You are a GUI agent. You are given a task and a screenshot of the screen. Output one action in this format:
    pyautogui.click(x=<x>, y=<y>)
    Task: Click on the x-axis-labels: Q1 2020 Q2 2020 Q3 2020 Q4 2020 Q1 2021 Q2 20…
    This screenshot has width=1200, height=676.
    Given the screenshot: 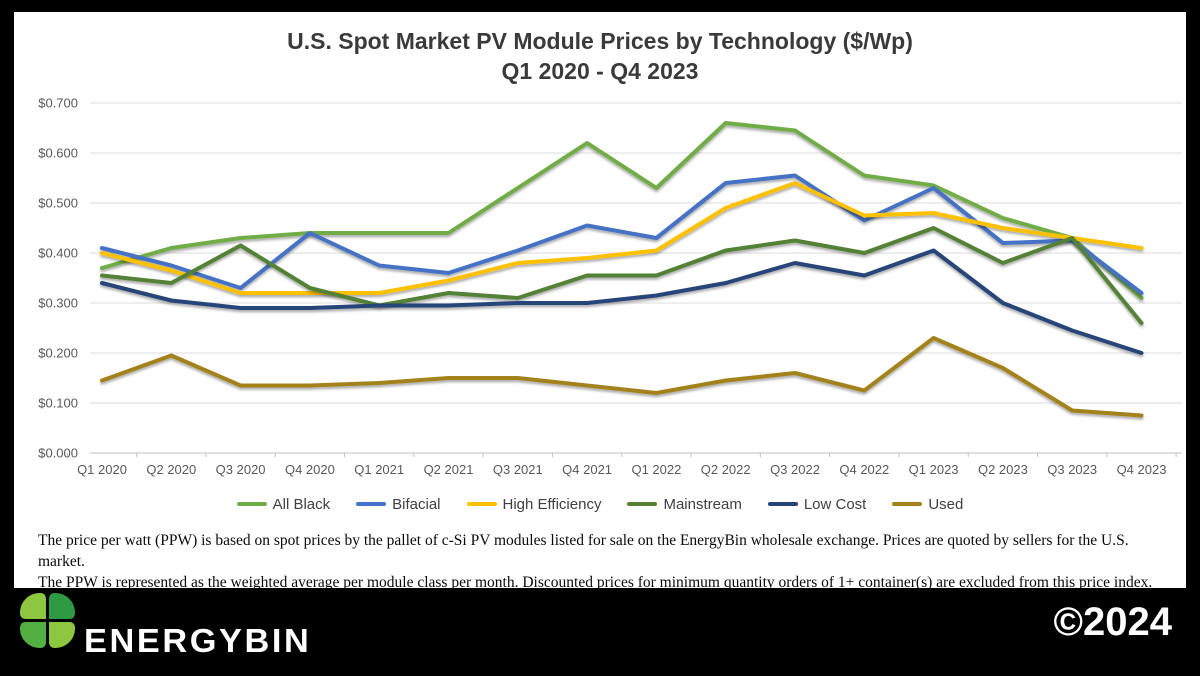 What is the action you would take?
    pyautogui.click(x=621, y=469)
    